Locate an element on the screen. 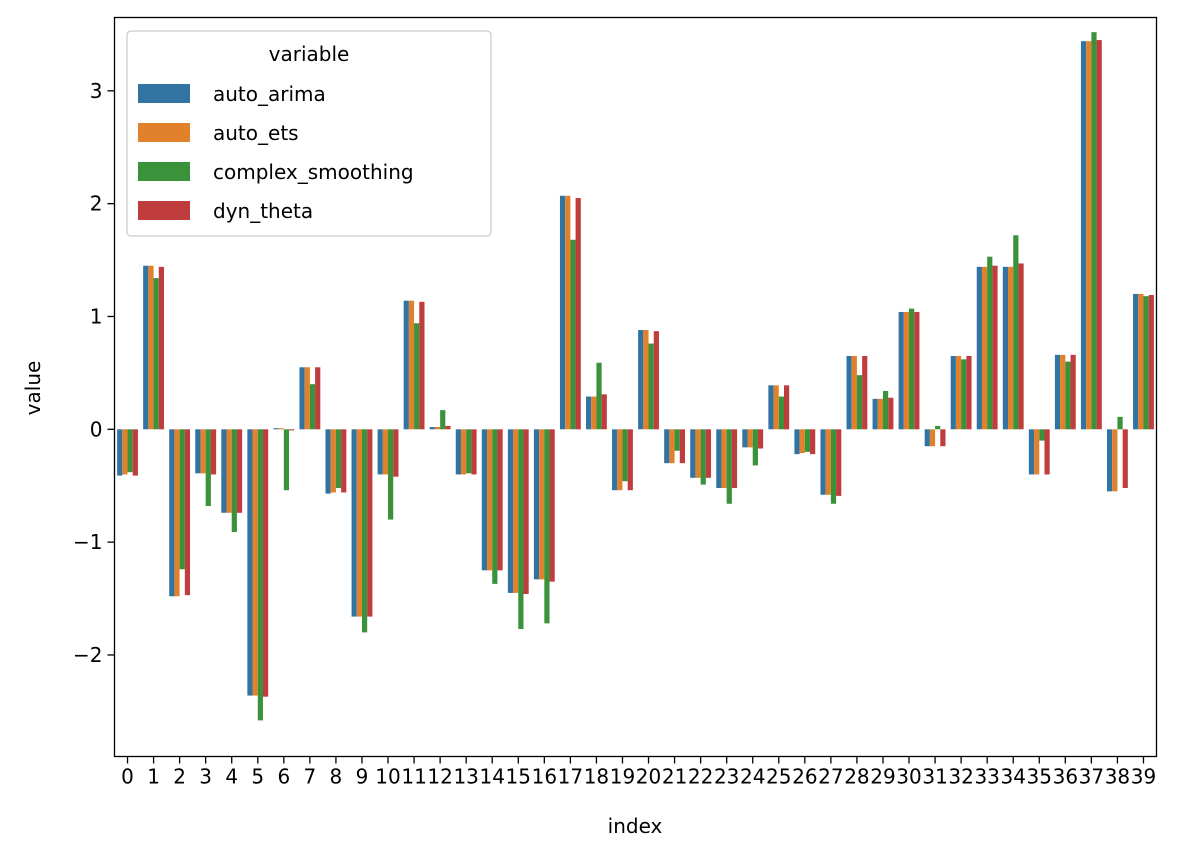 The image size is (1178, 858). x-tick-label: 18 is located at coordinates (596, 777).